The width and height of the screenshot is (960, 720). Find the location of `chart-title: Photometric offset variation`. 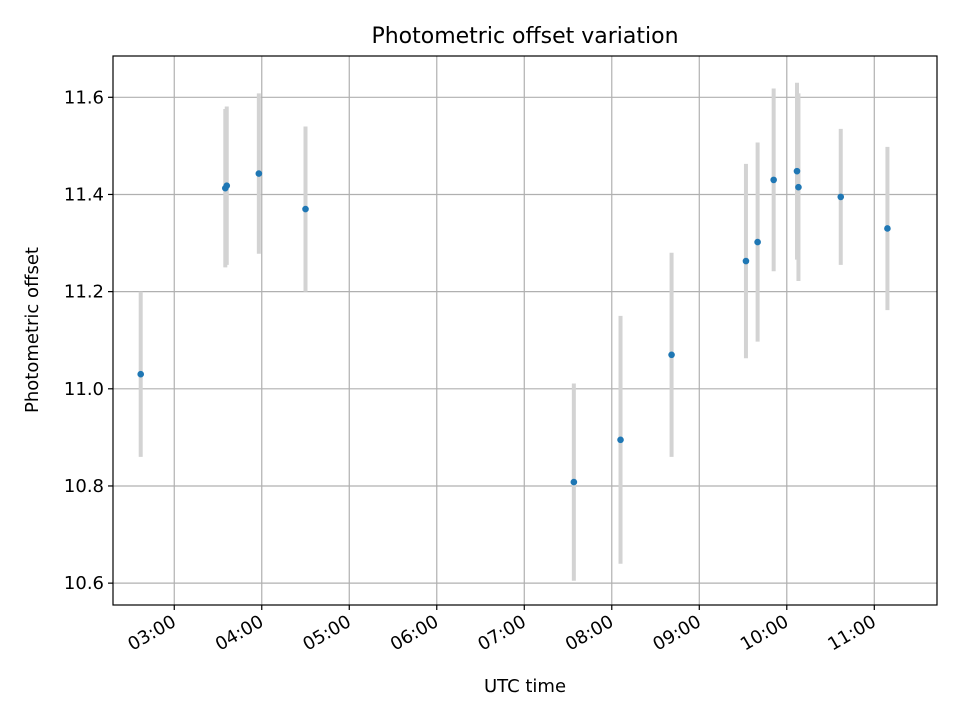

chart-title: Photometric offset variation is located at coordinates (524, 36).